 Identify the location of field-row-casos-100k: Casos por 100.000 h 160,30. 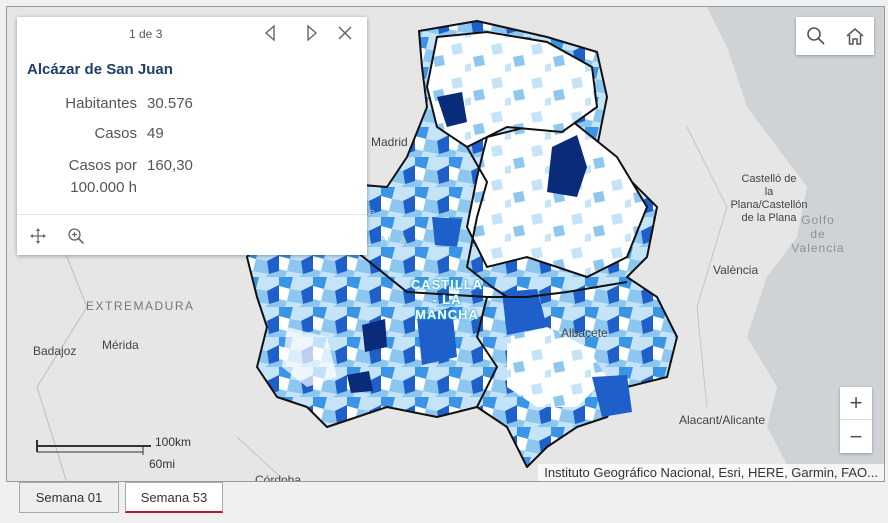
(192, 177).